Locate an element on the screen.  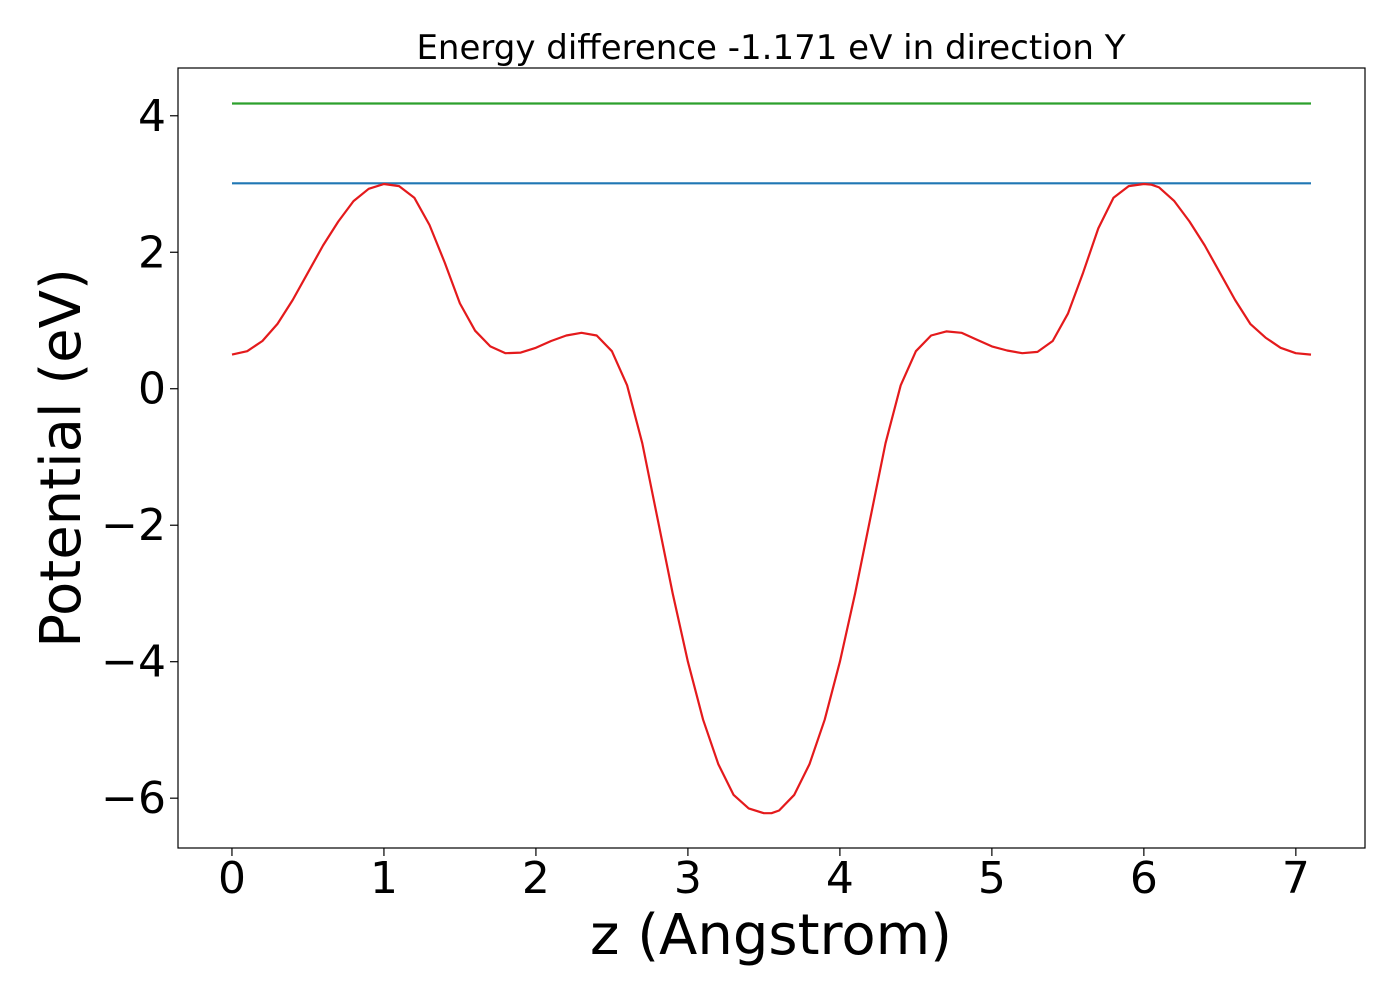
x-tick-label: 3 is located at coordinates (688, 878).